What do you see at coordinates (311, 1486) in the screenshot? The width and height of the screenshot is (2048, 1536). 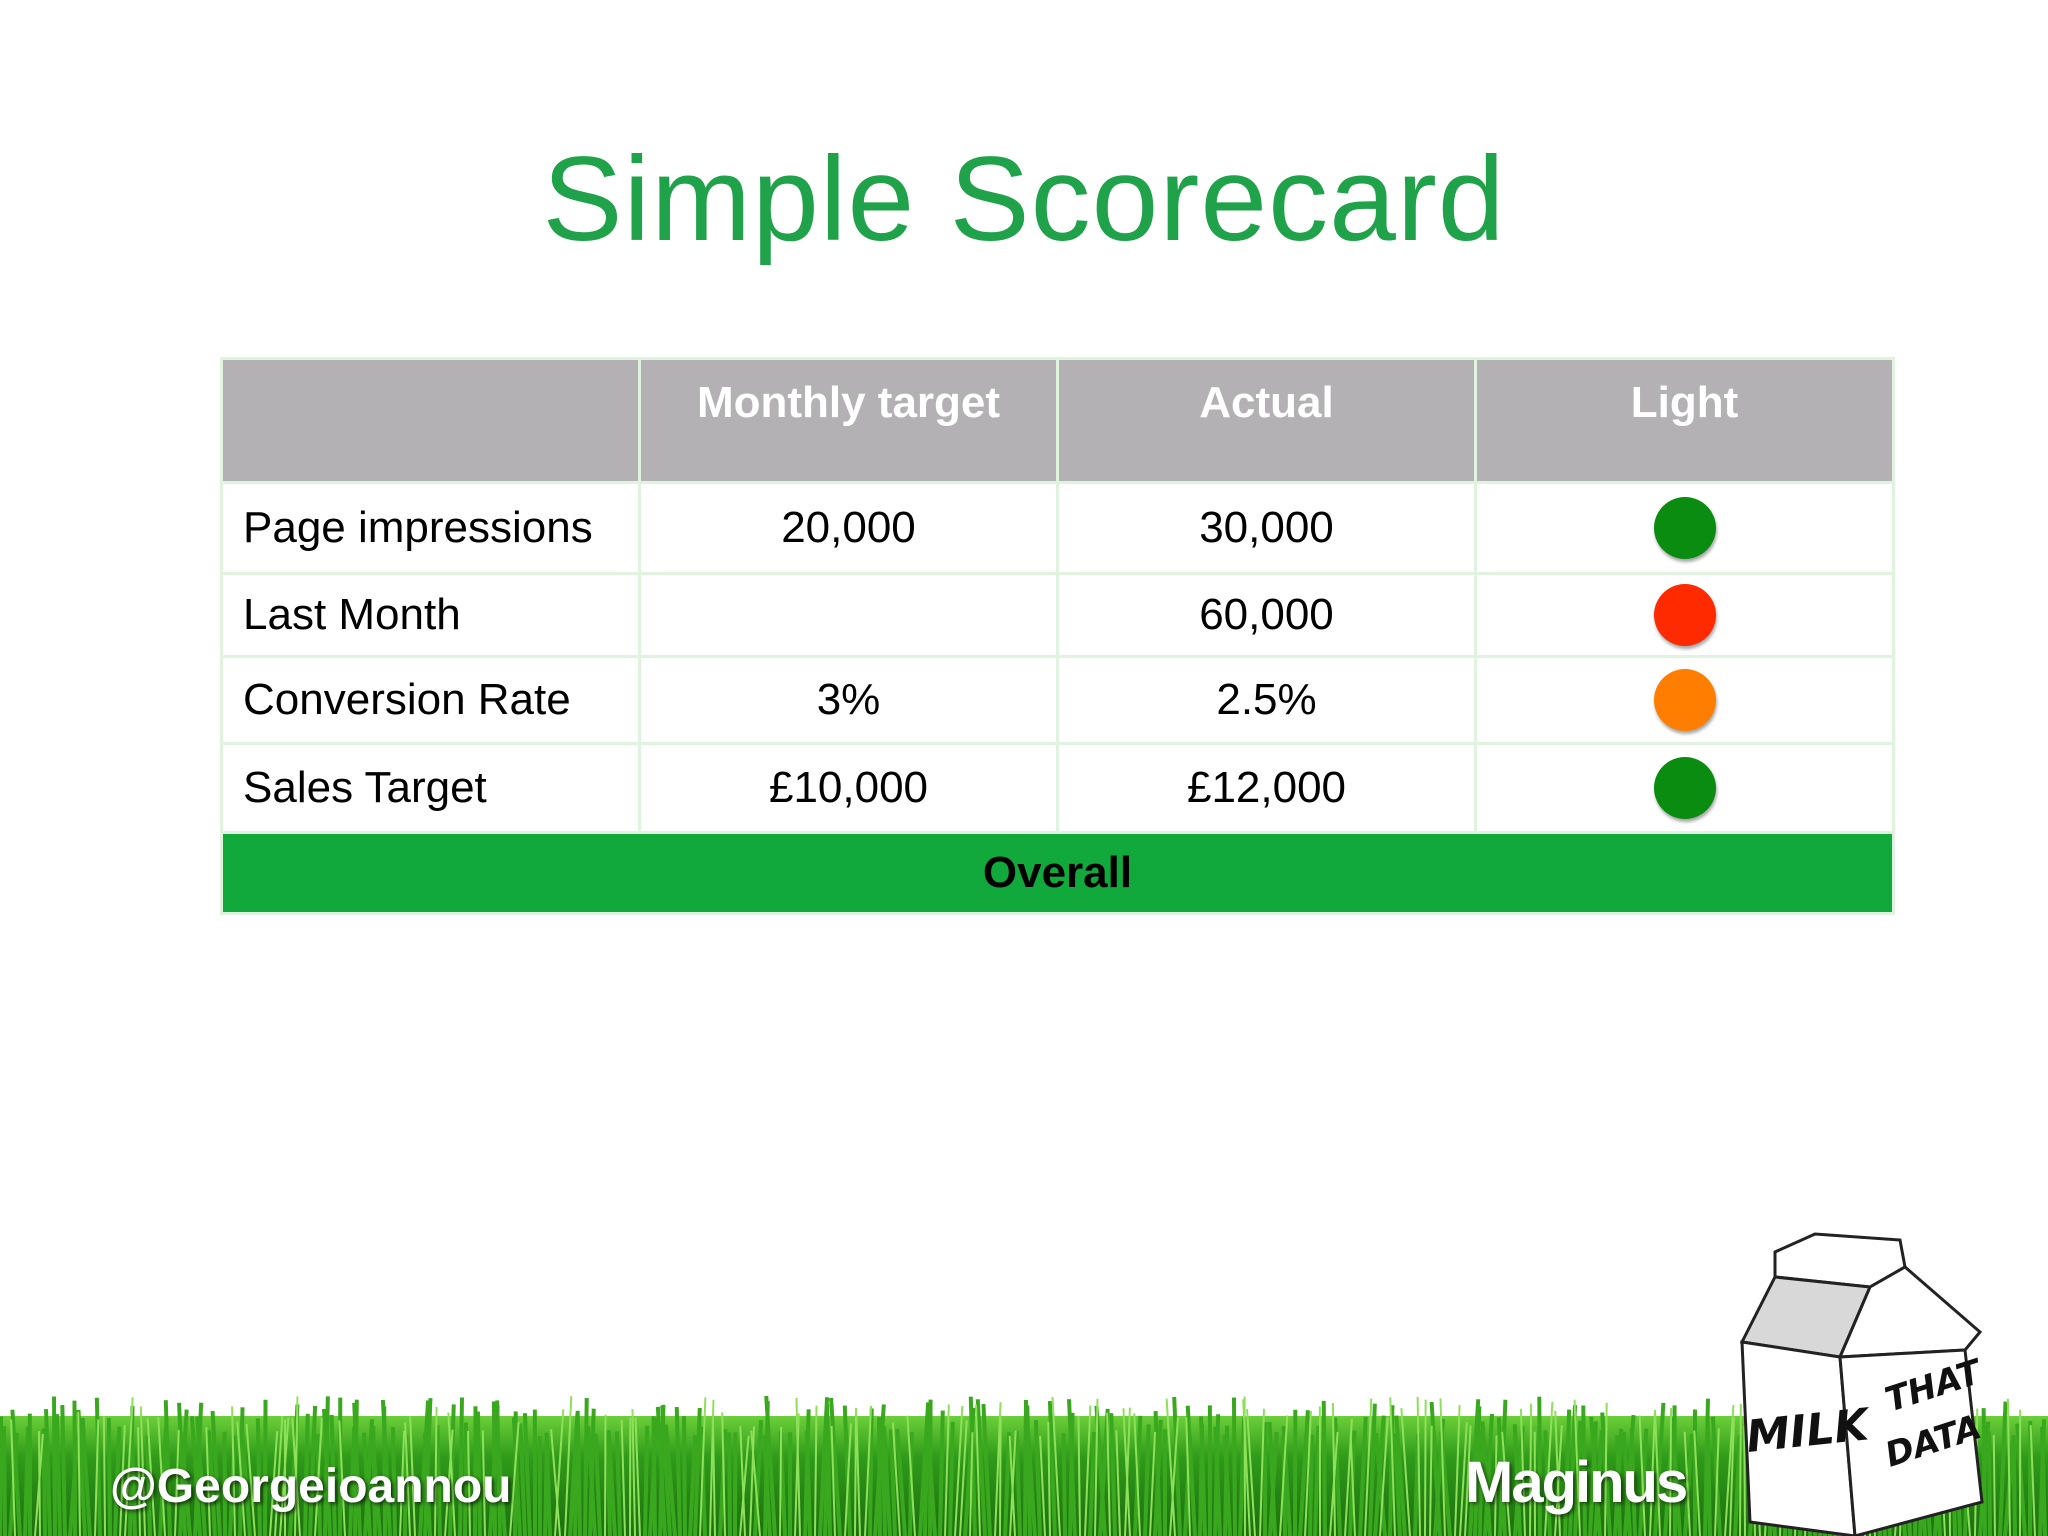 I see `twitter-handle: @Georgeioannou` at bounding box center [311, 1486].